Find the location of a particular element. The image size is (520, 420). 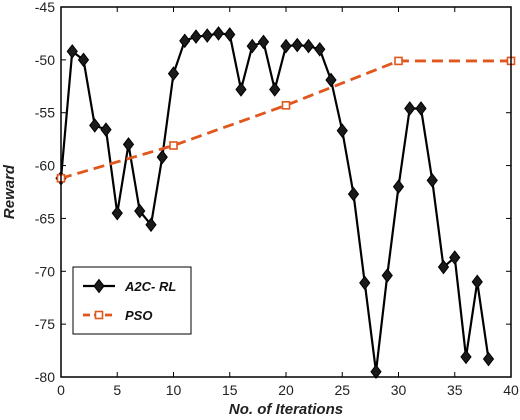

legend-label-pso: PSO is located at coordinates (138, 315).